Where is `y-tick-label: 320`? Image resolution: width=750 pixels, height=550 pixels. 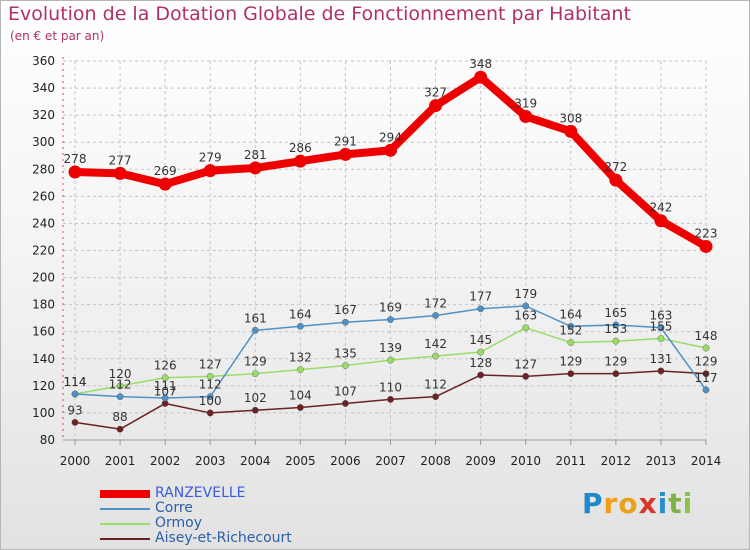
y-tick-label: 320 is located at coordinates (43, 115).